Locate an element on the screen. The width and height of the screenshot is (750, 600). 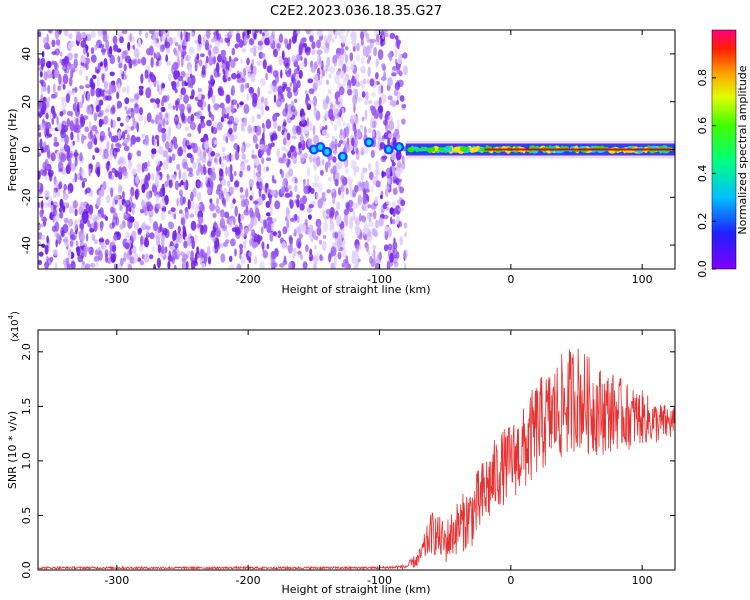
snr-x-label: Height of straight line (km) is located at coordinates (355, 589).